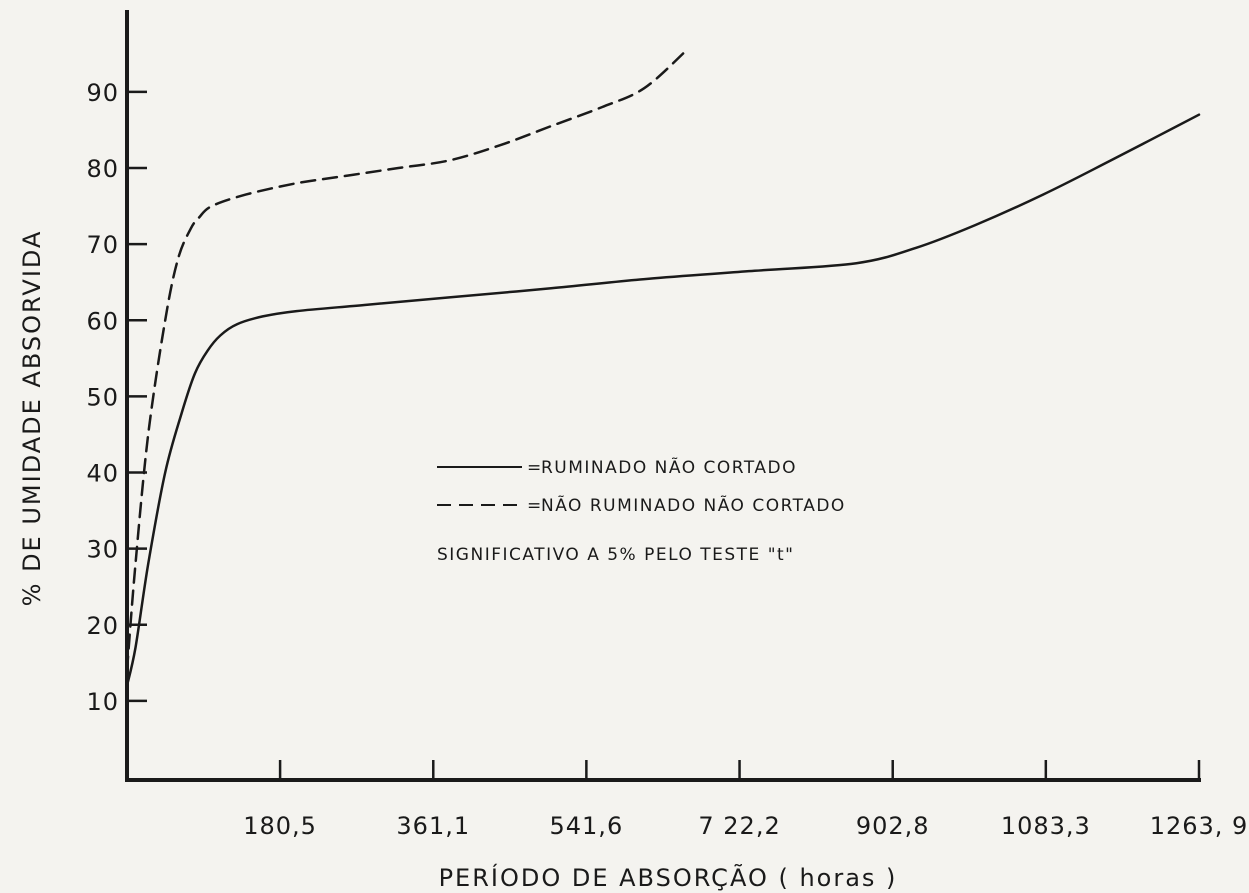  Describe the element at coordinates (102, 245) in the screenshot. I see `y-tick-label: 70` at that location.